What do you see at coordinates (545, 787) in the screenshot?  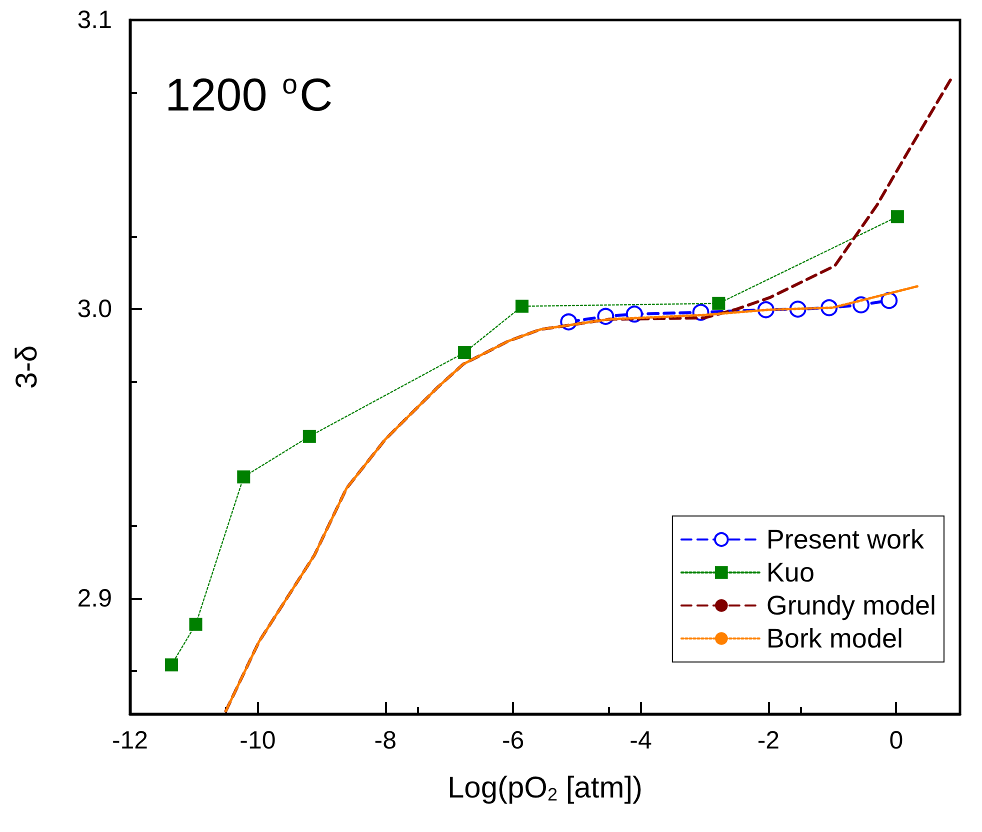 I see `x-axis-title: Log(pO2 [atm])` at bounding box center [545, 787].